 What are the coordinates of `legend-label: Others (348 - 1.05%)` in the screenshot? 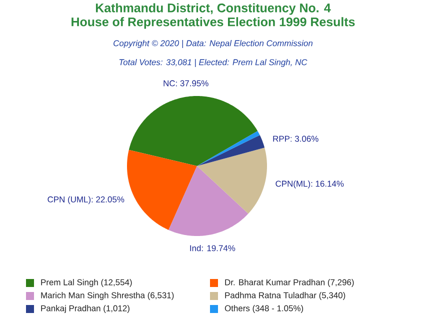 It's located at (264, 309).